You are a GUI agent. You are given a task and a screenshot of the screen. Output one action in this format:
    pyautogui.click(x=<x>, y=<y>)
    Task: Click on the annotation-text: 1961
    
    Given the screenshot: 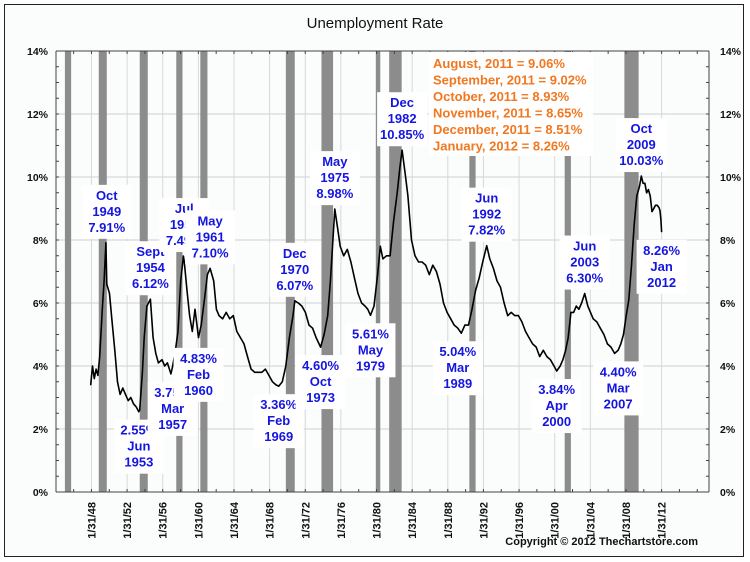 What is the action you would take?
    pyautogui.click(x=210, y=236)
    